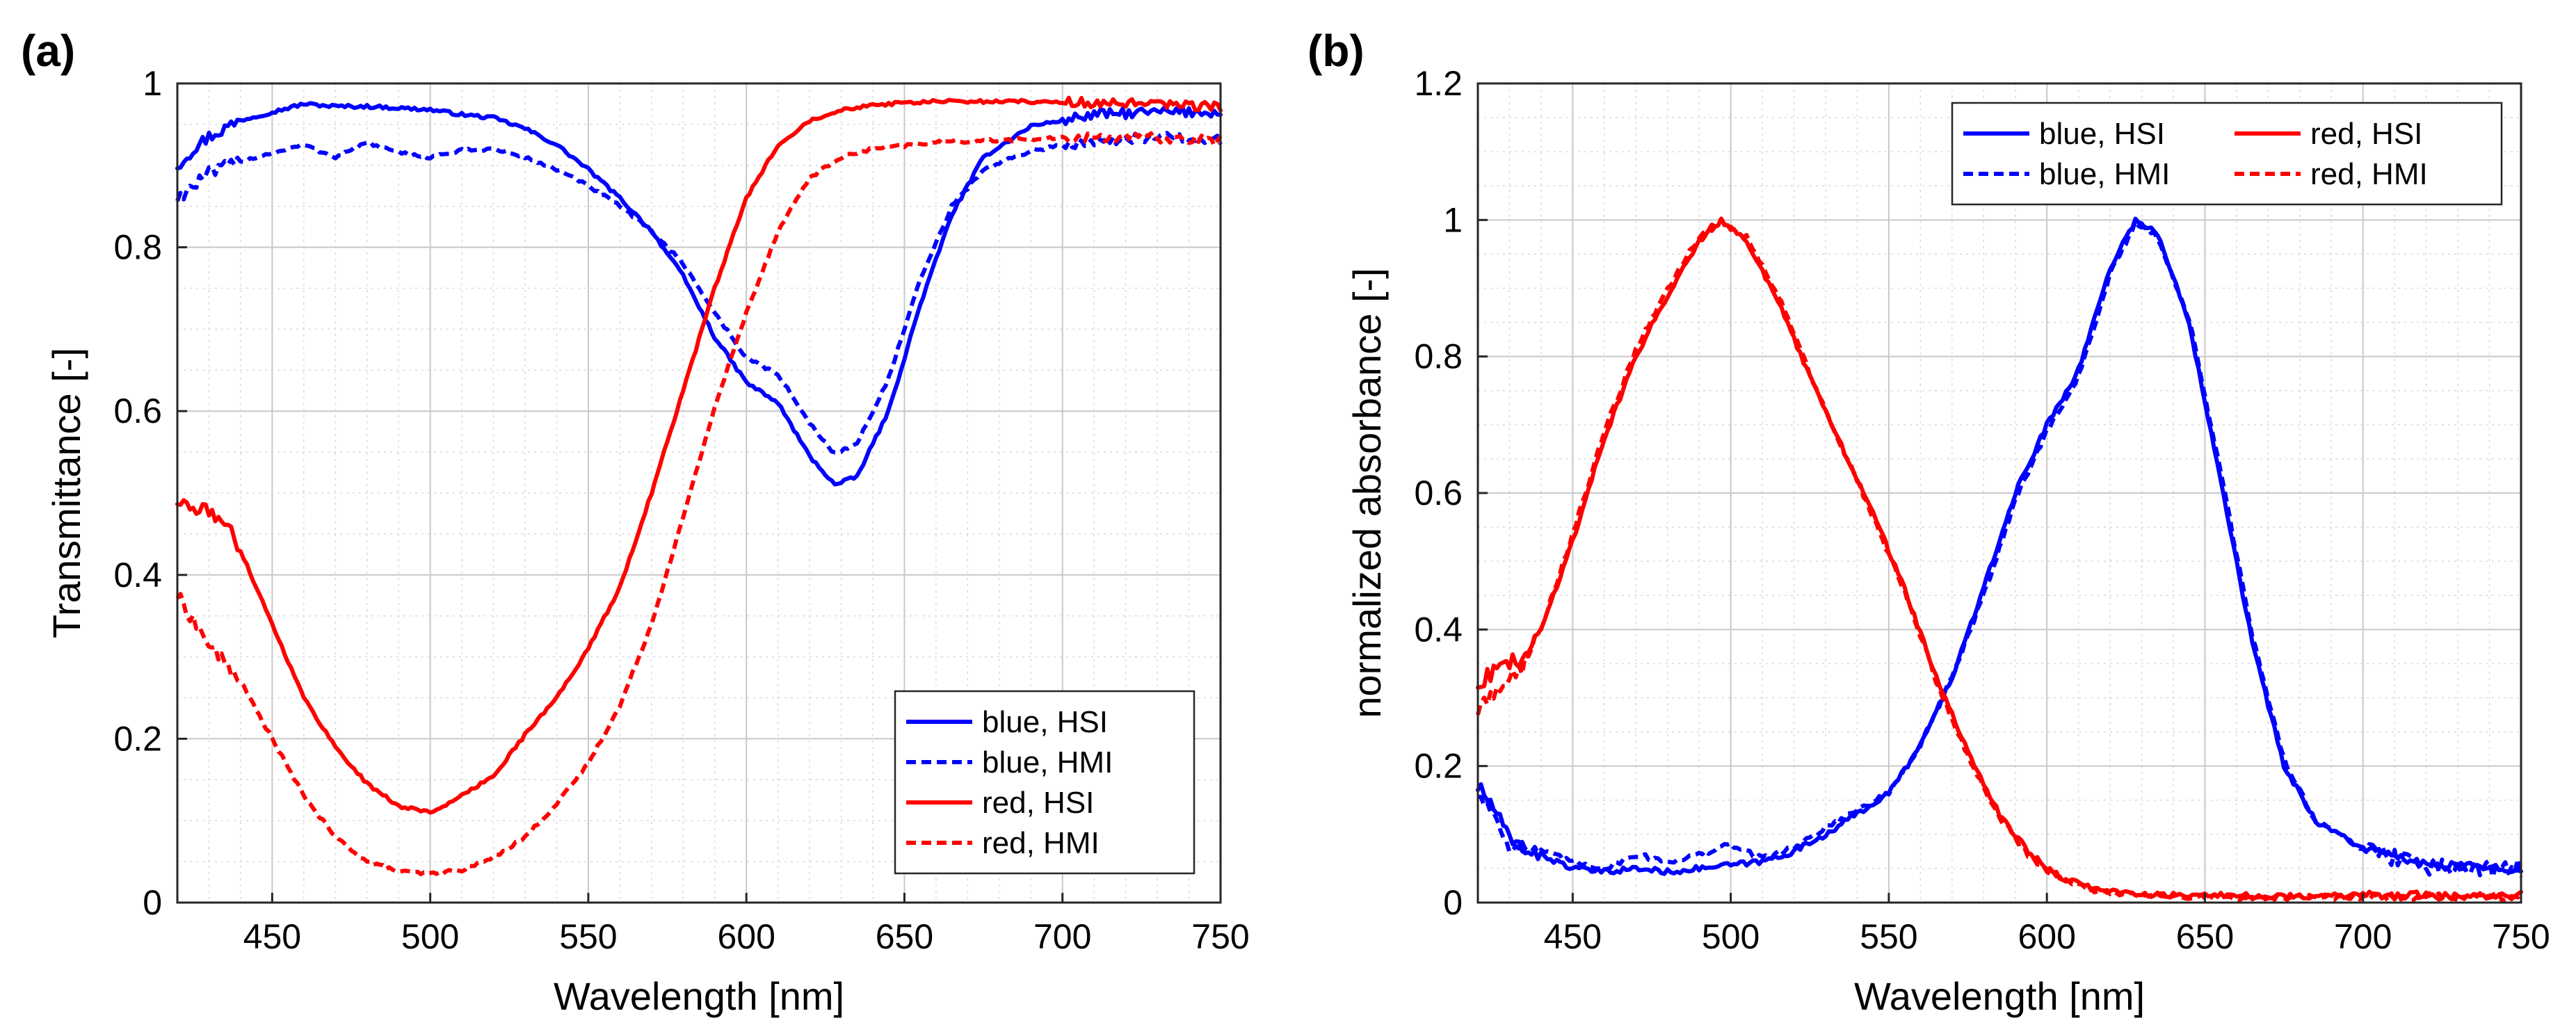  What do you see at coordinates (48, 51) in the screenshot?
I see `panel-a-label: (a)` at bounding box center [48, 51].